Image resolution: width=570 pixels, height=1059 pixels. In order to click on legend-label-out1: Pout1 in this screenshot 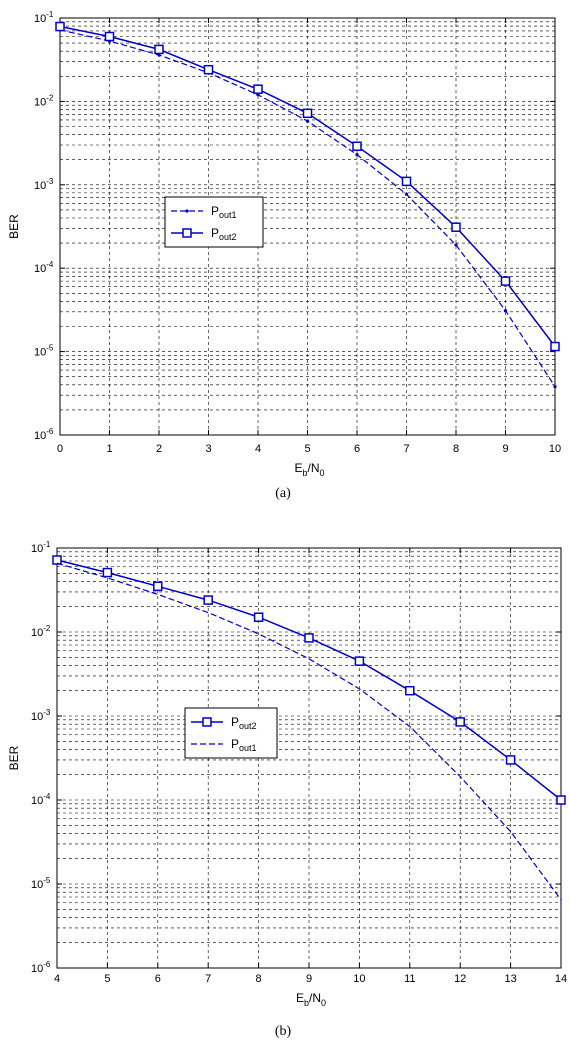, I will do `click(244, 745)`.